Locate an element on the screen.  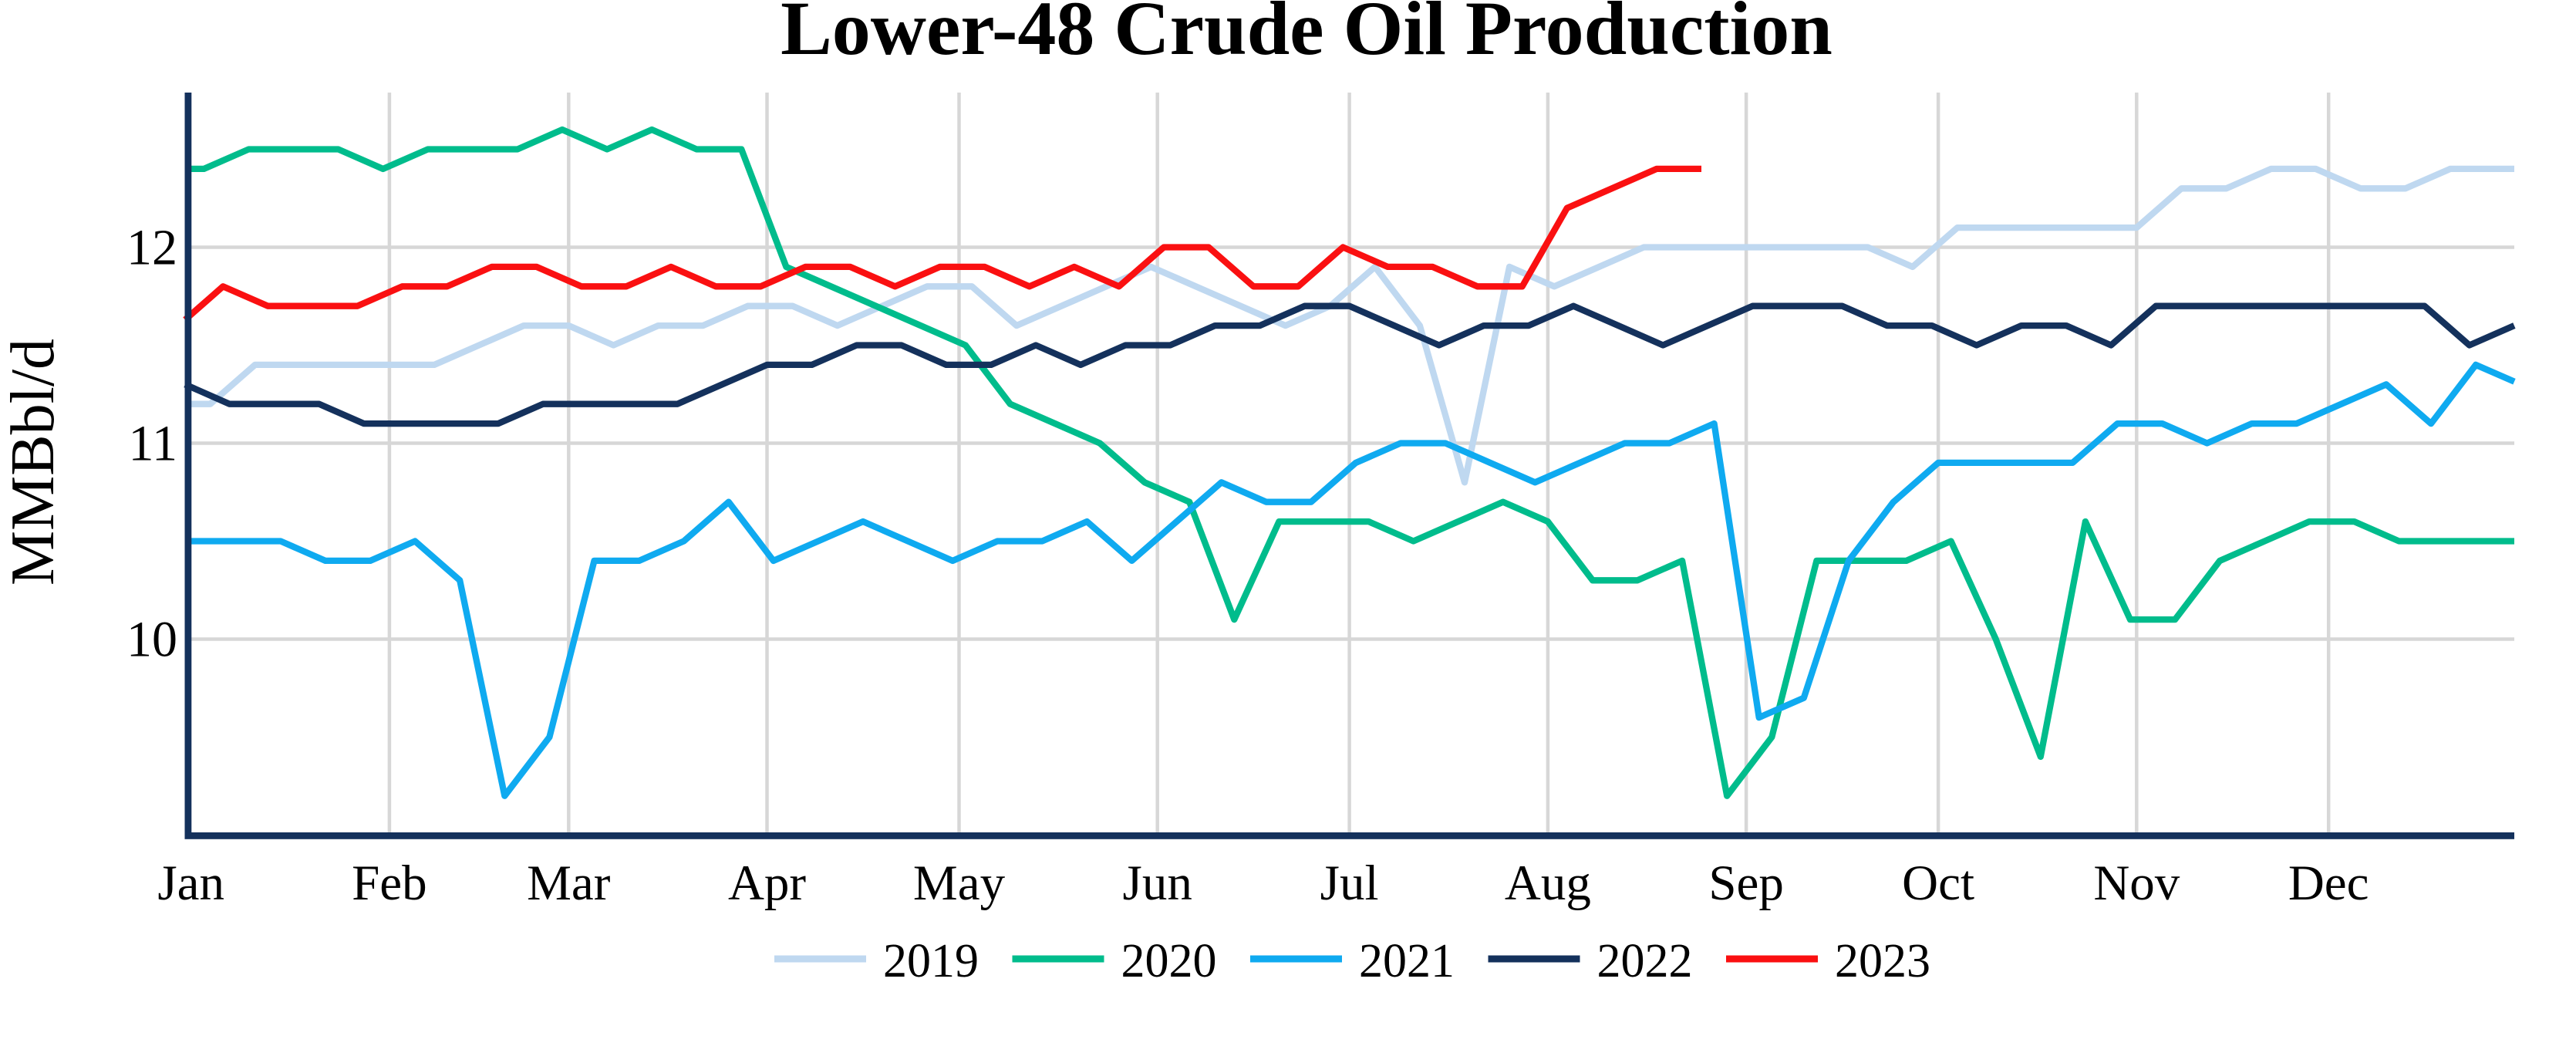
svg-text: 2019 is located at coordinates (931, 961).